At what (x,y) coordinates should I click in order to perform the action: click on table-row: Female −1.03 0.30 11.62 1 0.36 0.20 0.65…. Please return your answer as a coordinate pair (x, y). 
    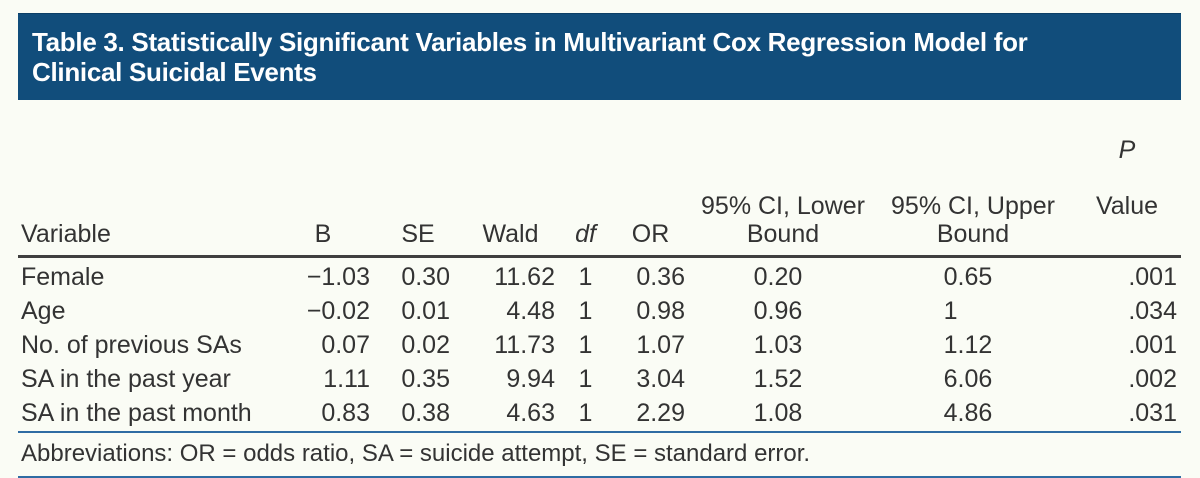
    Looking at the image, I should click on (599, 276).